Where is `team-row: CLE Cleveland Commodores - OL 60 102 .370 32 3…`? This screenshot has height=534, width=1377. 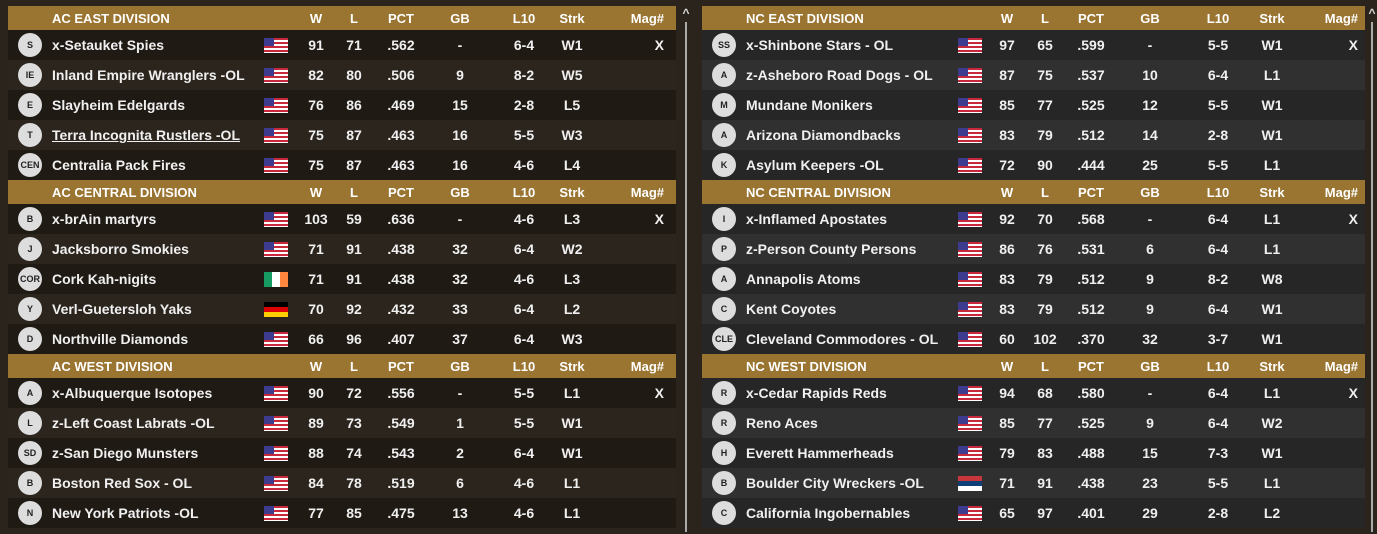 team-row: CLE Cleveland Commodores - OL 60 102 .370 32 3… is located at coordinates (1033, 339).